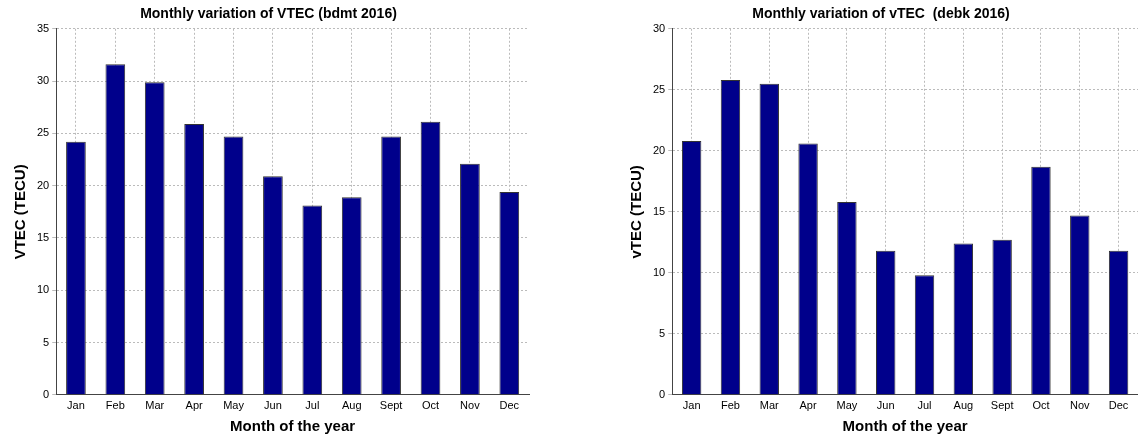 Image resolution: width=1138 pixels, height=440 pixels. What do you see at coordinates (268, 13) in the screenshot?
I see `chart-title: Monthly variation of VTEC (bdmt 2016)` at bounding box center [268, 13].